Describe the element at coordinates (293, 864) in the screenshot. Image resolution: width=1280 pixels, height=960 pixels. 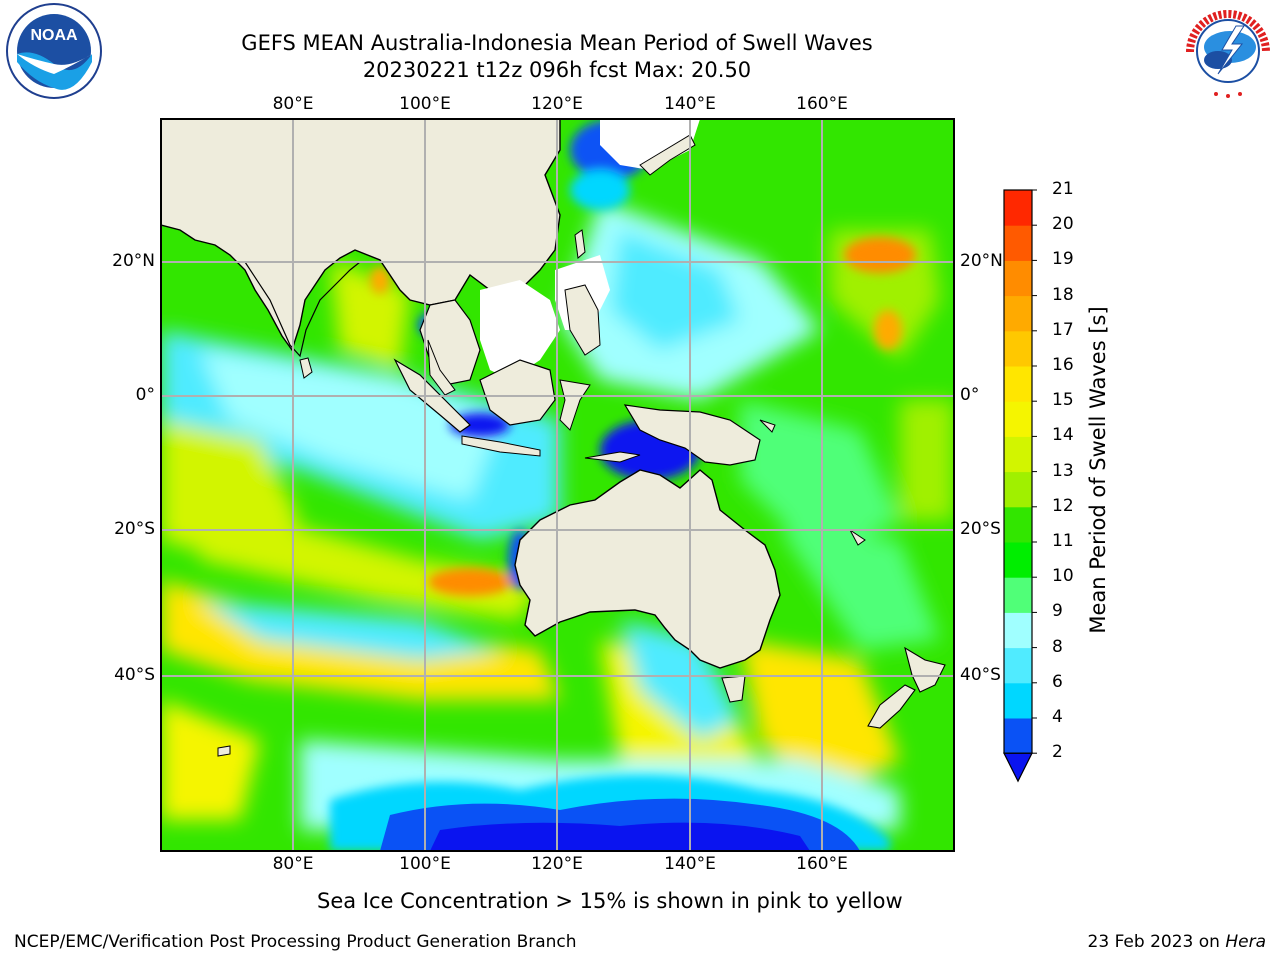
I see `lon-label-bottom-80e: 80°E` at that location.